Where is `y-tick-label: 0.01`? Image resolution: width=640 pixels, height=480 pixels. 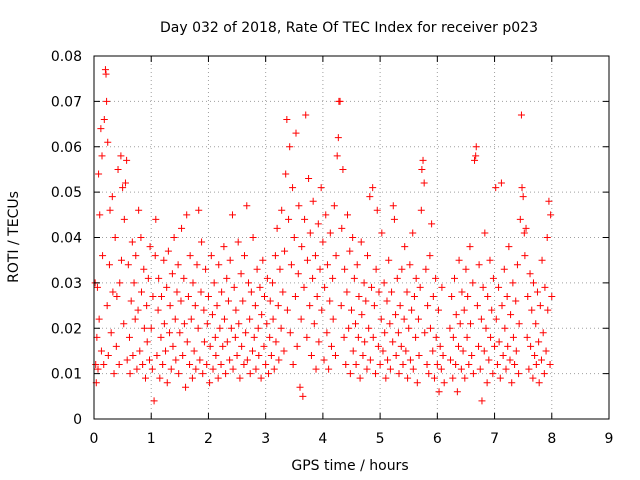 y-tick-label: 0.01 is located at coordinates (66, 375).